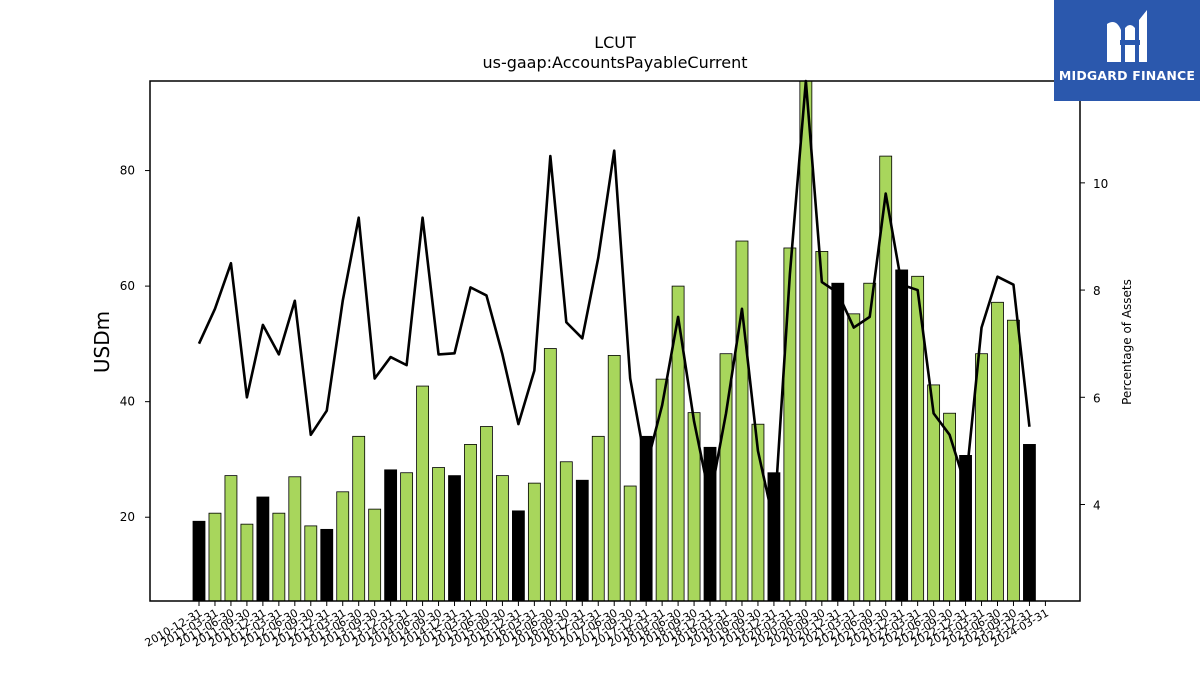  What do you see at coordinates (127, 402) in the screenshot?
I see `y-tick-label: 40` at bounding box center [127, 402].